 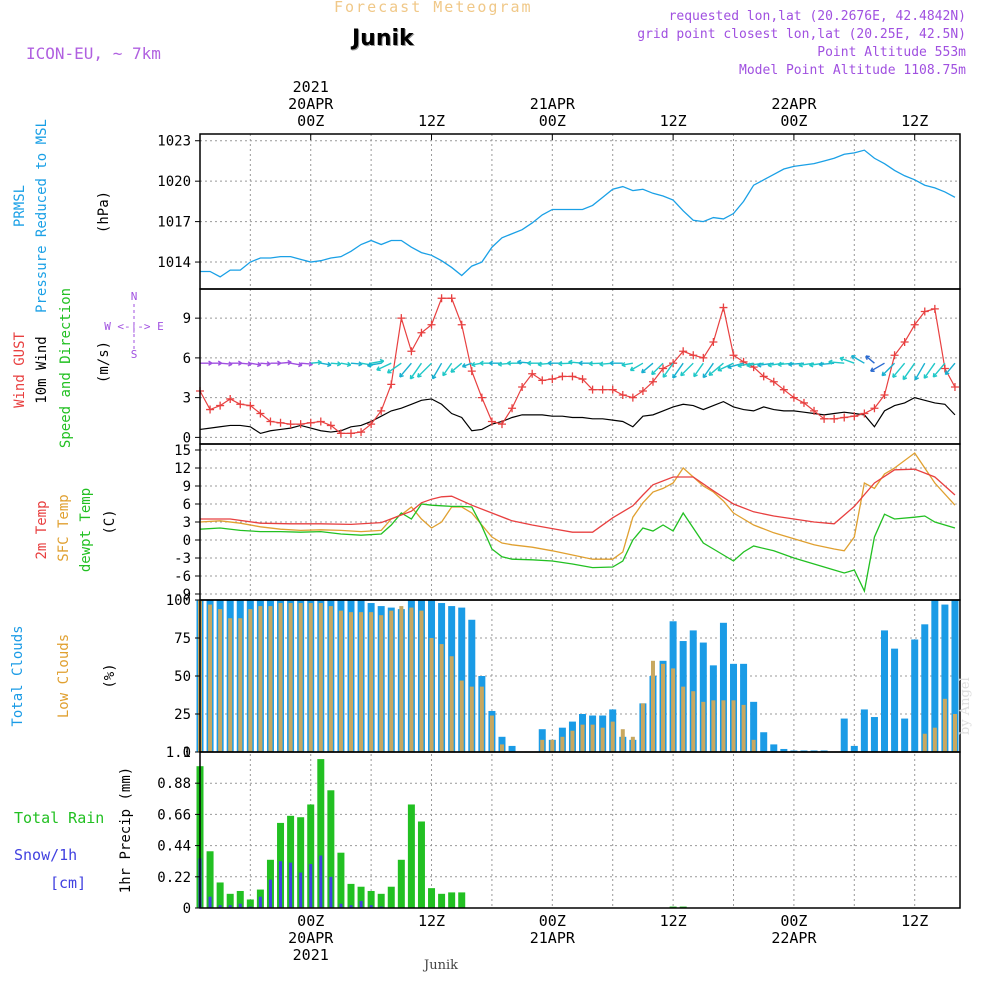 I want to click on top-time-label: 00Z, so click(x=310, y=121).